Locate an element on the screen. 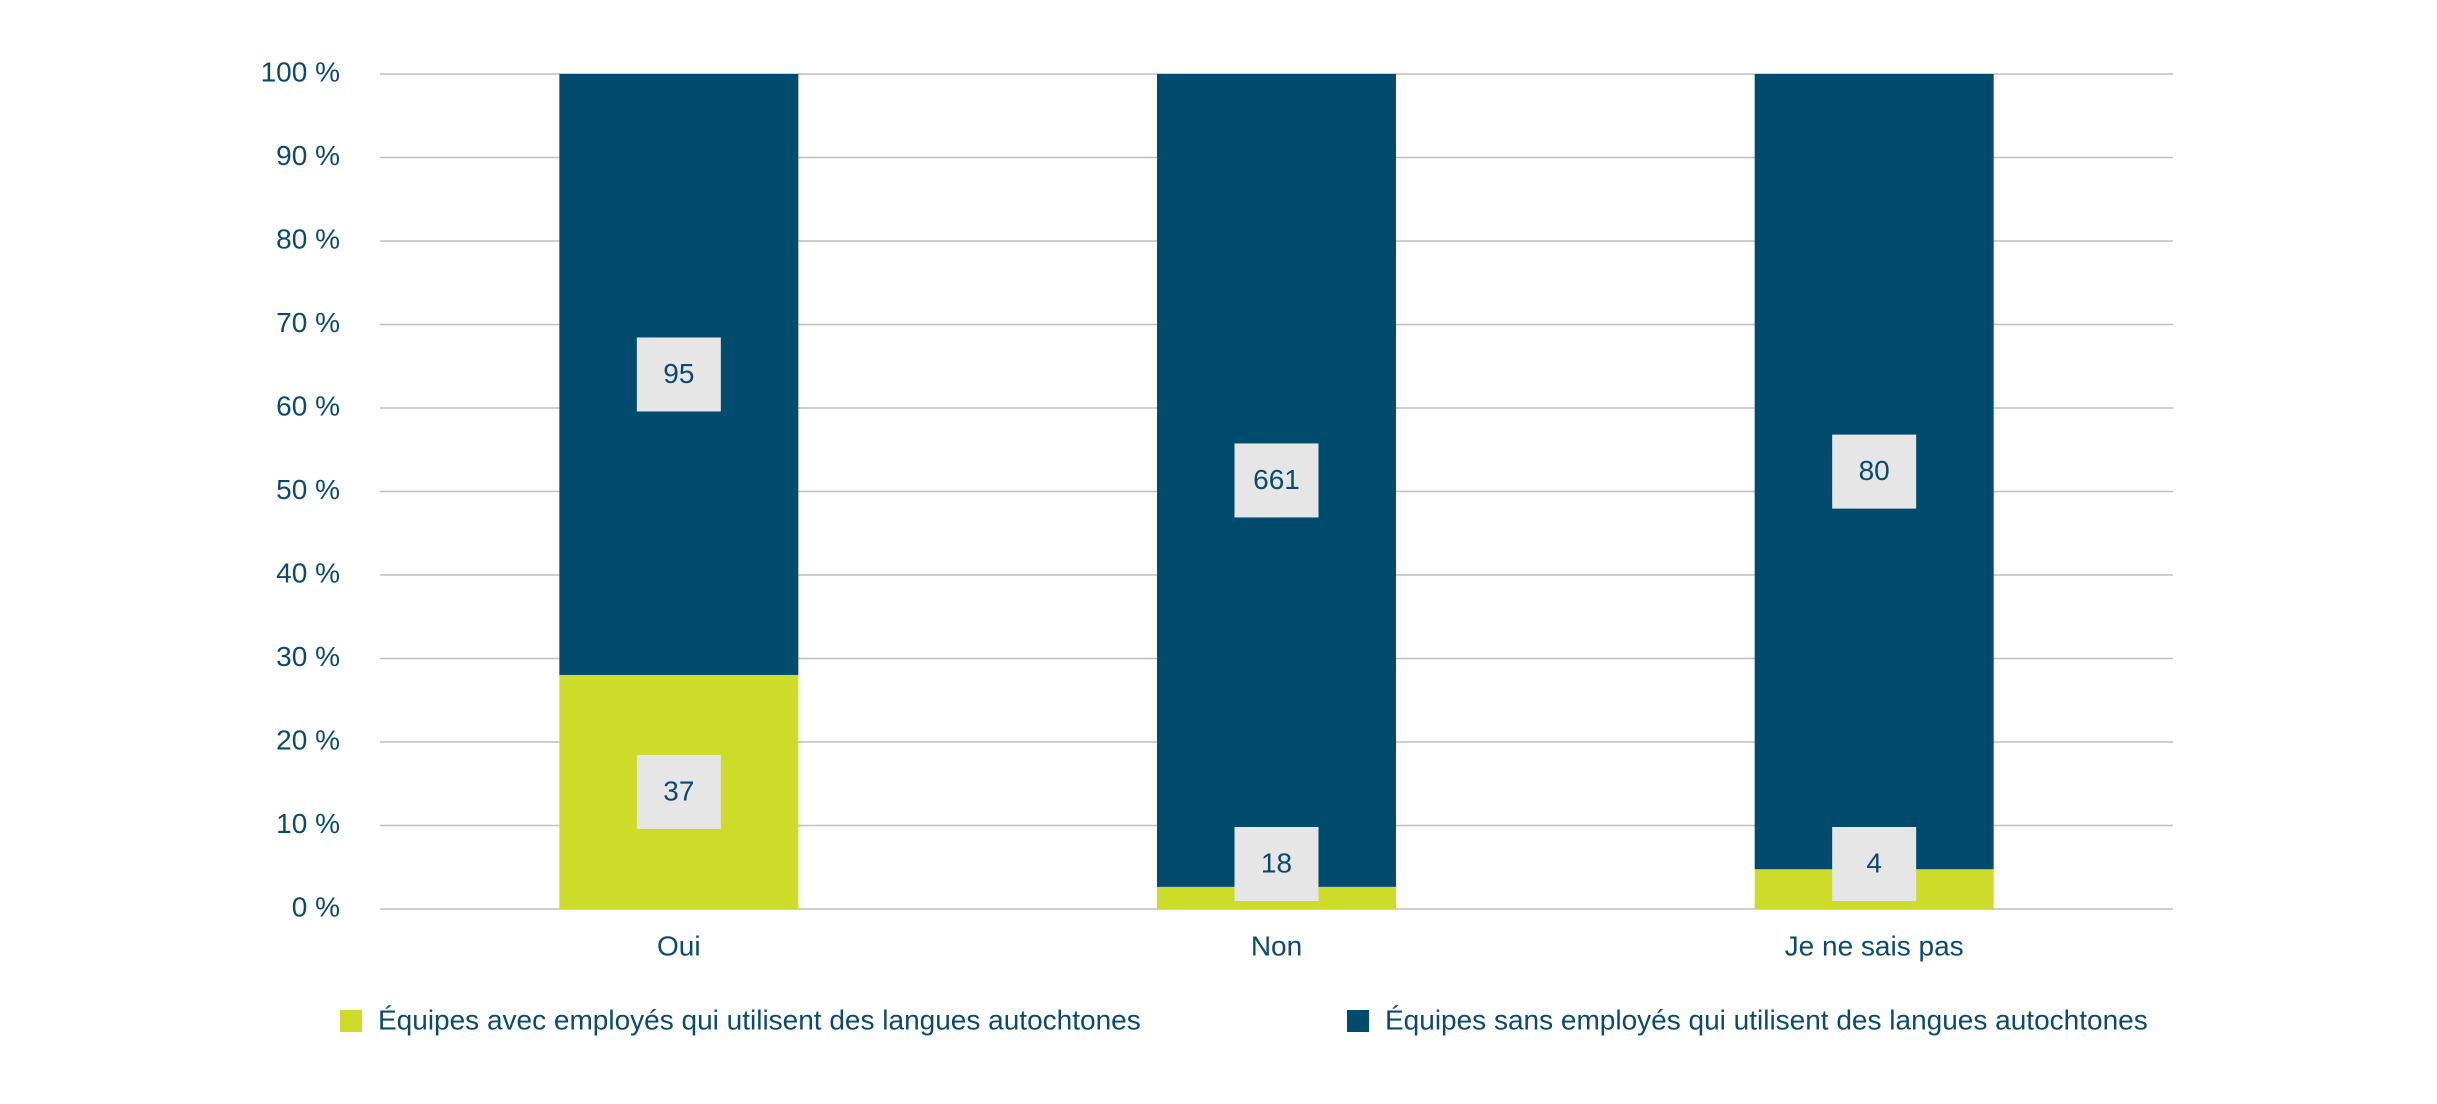  y-tick-label: 70 % is located at coordinates (308, 322).